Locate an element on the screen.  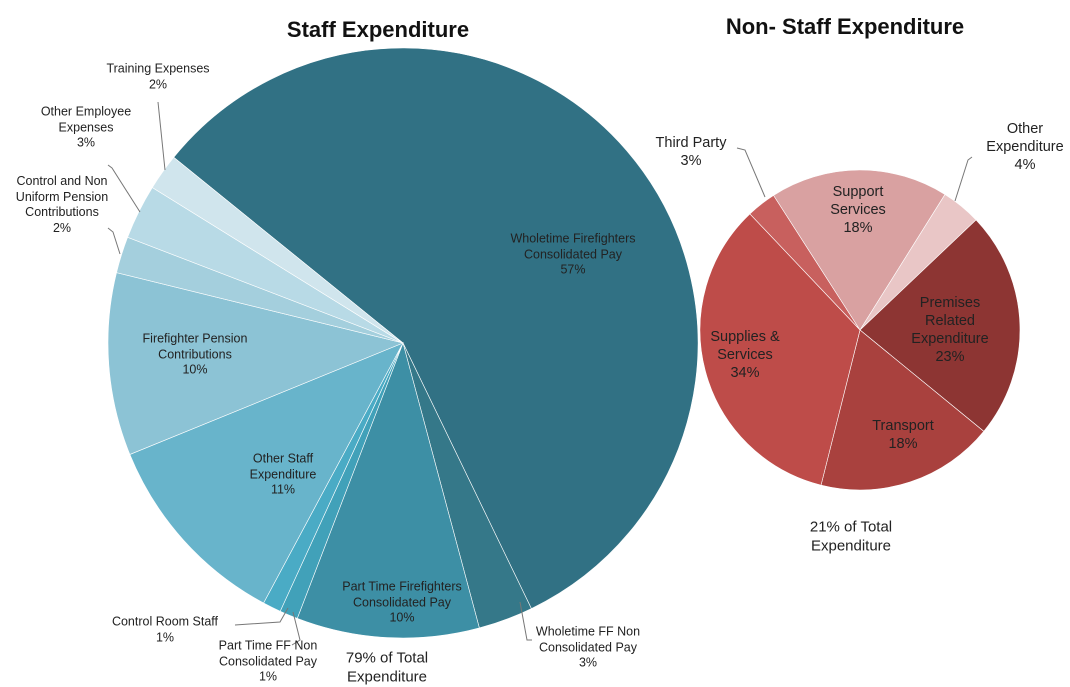
slice-name: Wholetime FF Non Consolidated Pay is located at coordinates (588, 639).